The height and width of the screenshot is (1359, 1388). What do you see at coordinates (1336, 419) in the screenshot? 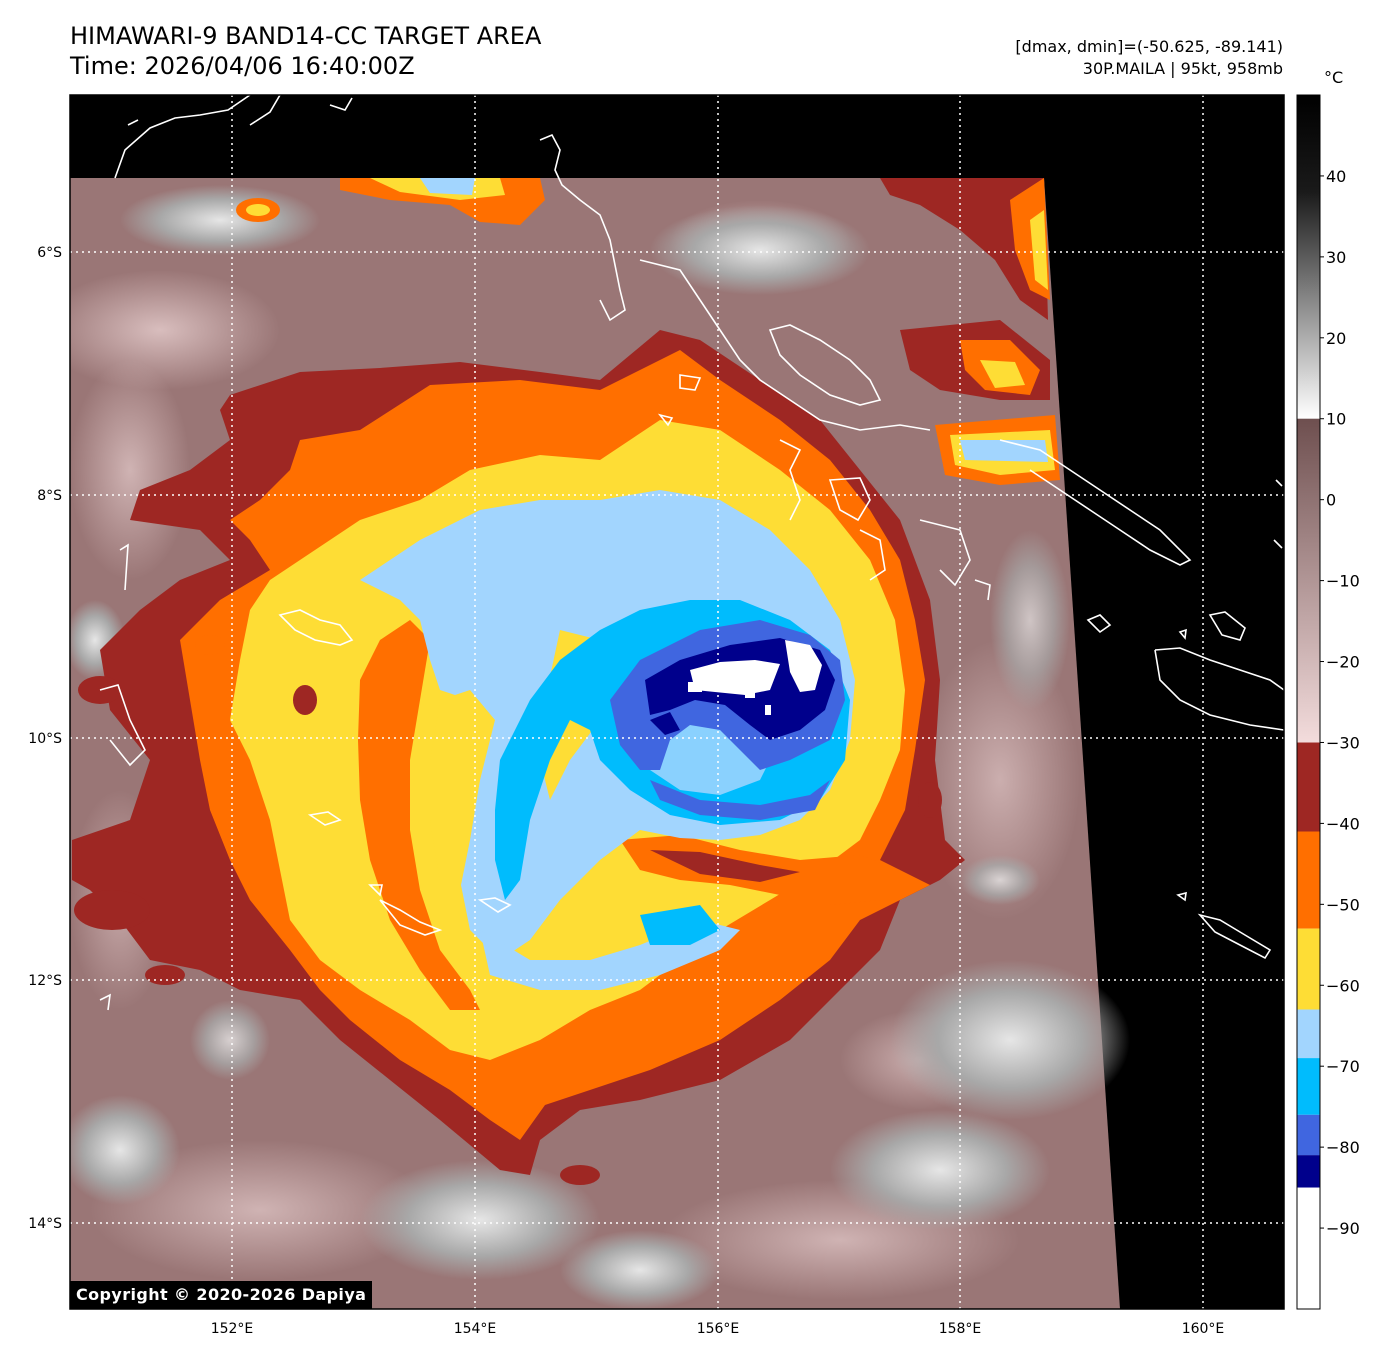
I see `colorbar-tick-label: 10` at bounding box center [1336, 419].